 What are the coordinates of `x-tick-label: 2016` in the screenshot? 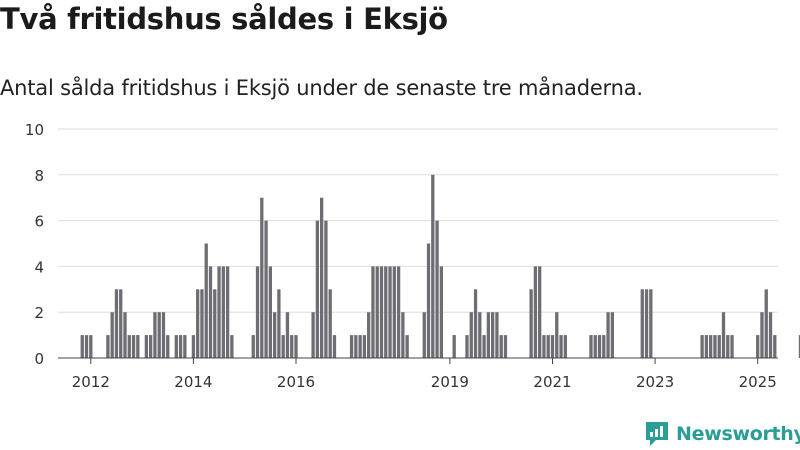 It's located at (296, 382).